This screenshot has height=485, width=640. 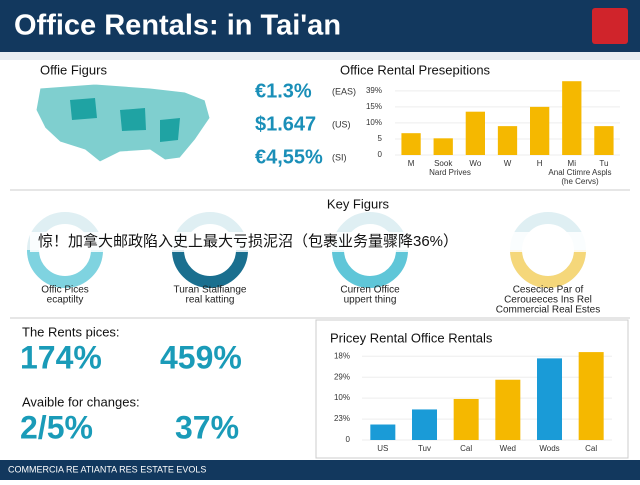 What do you see at coordinates (374, 106) in the screenshot?
I see `y-tick-label: 15%` at bounding box center [374, 106].